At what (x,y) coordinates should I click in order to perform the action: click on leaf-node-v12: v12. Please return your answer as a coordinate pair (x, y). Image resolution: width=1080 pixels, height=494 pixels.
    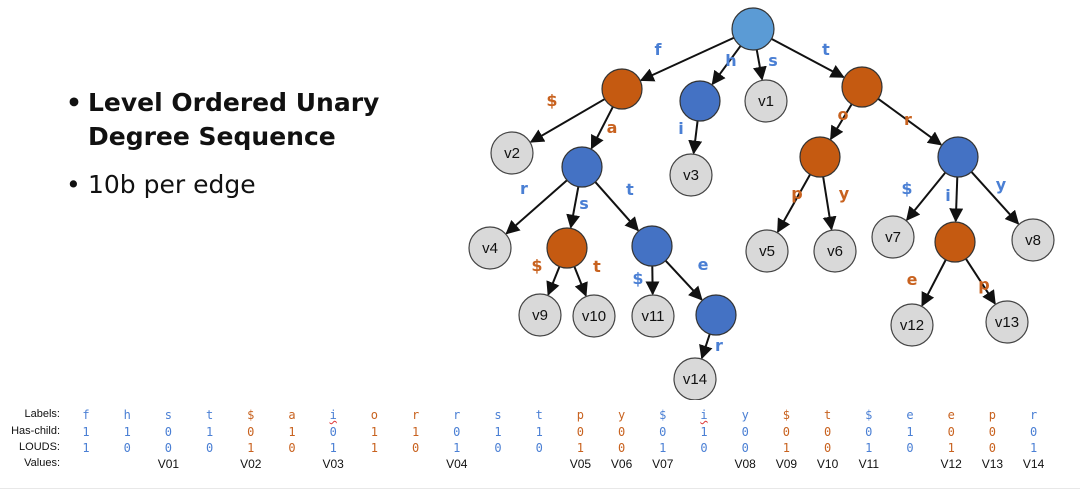
    Looking at the image, I should click on (912, 325).